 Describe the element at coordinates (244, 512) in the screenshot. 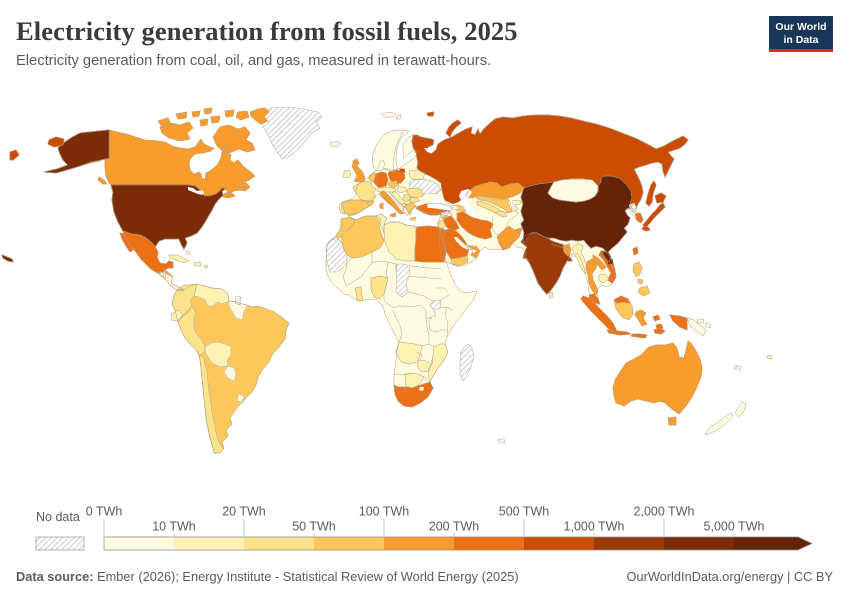

I see `svg-text: 20 TWh` at that location.